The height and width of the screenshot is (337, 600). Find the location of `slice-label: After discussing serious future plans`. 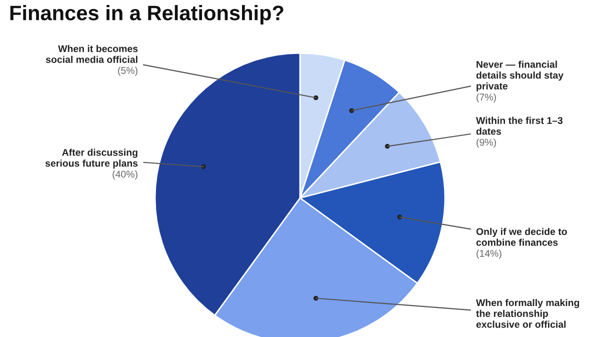

slice-label: After discussing serious future plans is located at coordinates (91, 158).